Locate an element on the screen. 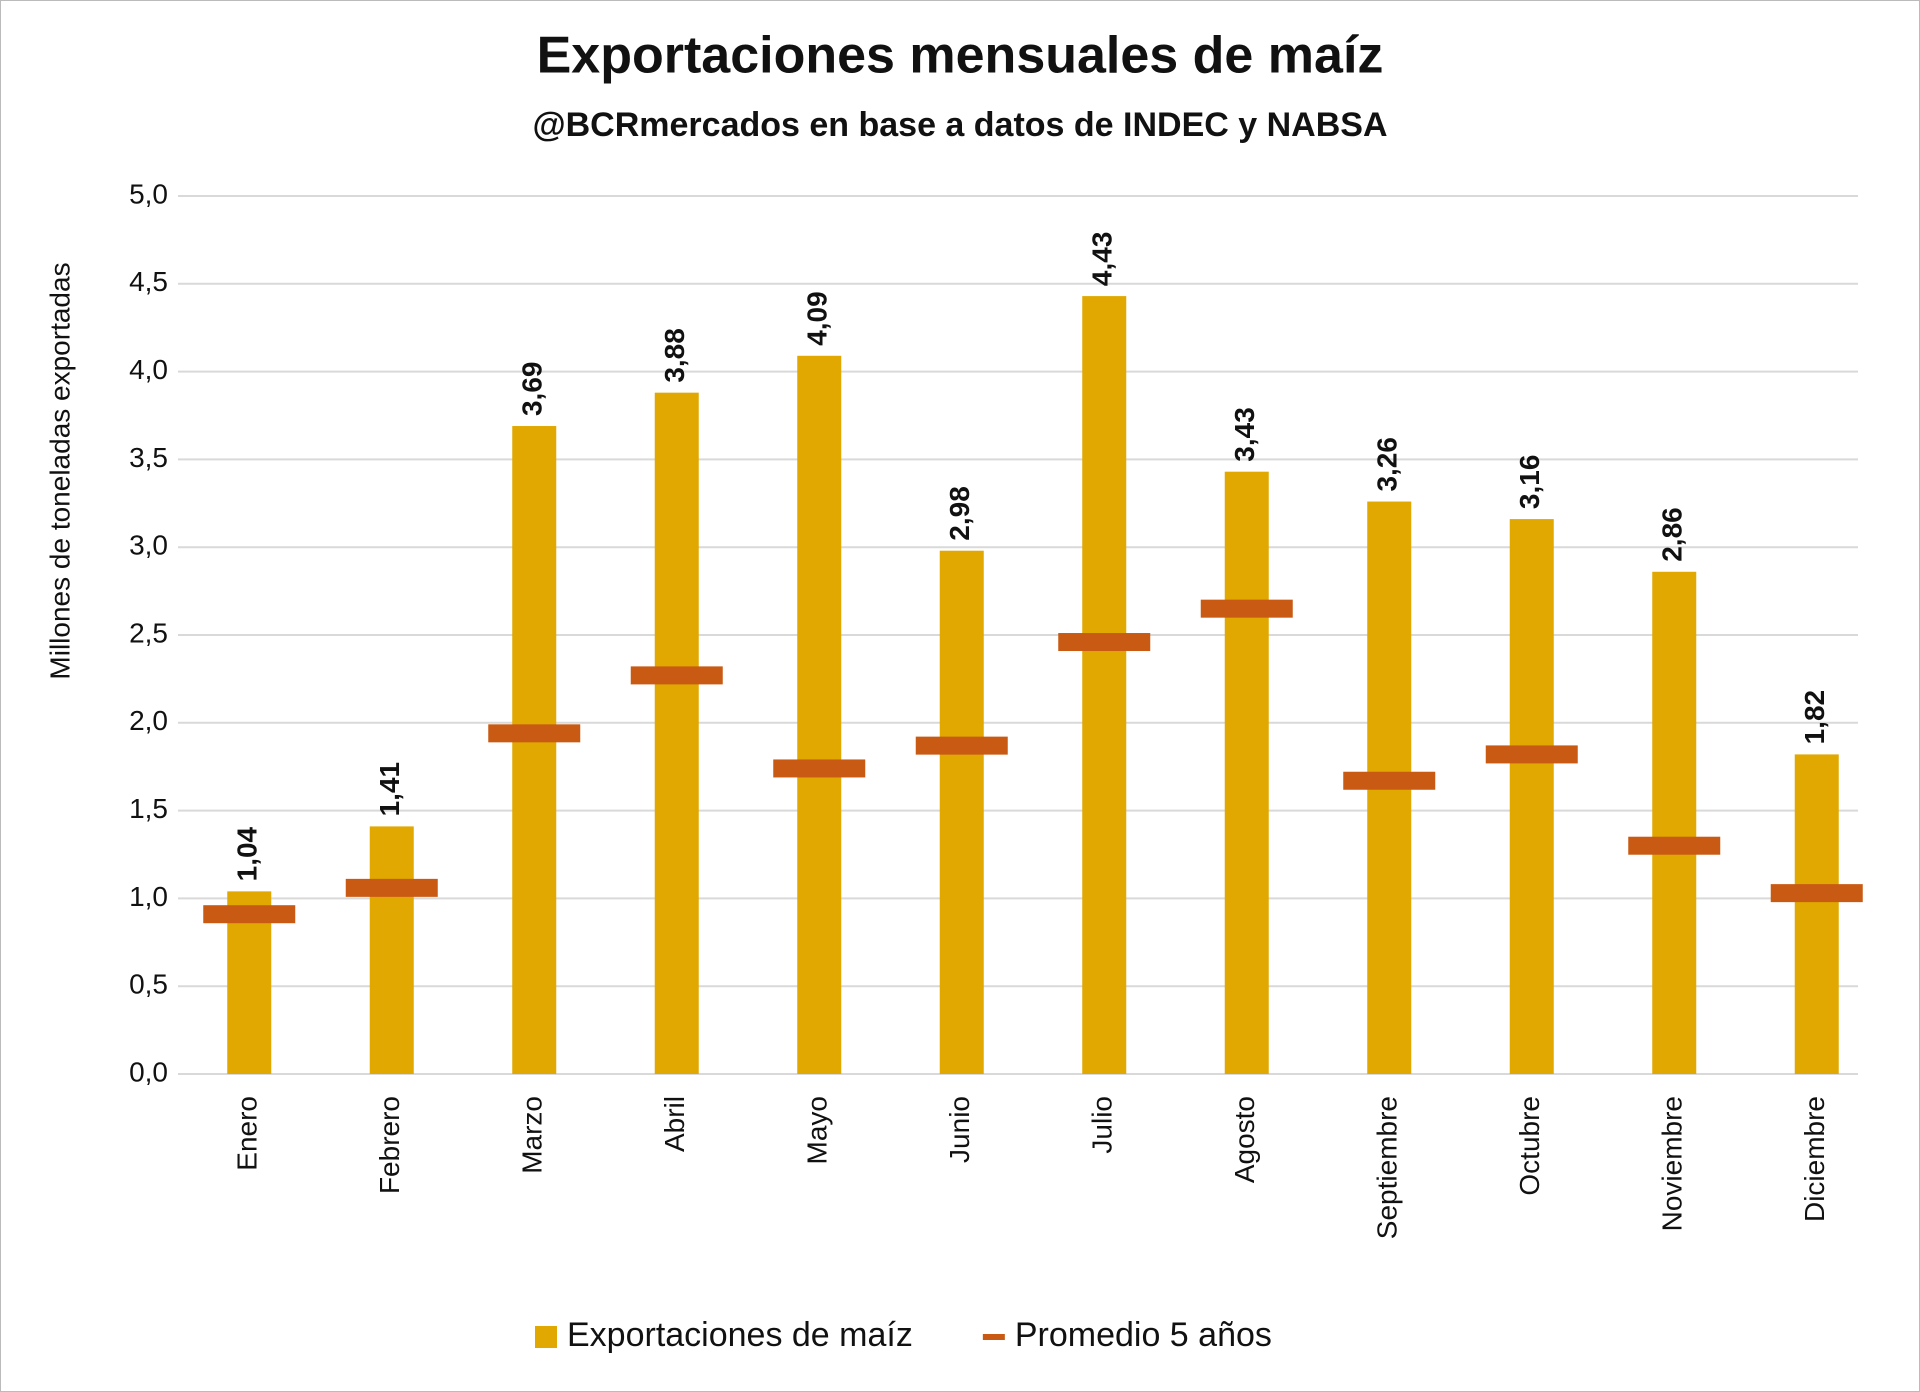 Image resolution: width=1920 pixels, height=1392 pixels. x-tick-label: Septiembre is located at coordinates (1387, 1167).